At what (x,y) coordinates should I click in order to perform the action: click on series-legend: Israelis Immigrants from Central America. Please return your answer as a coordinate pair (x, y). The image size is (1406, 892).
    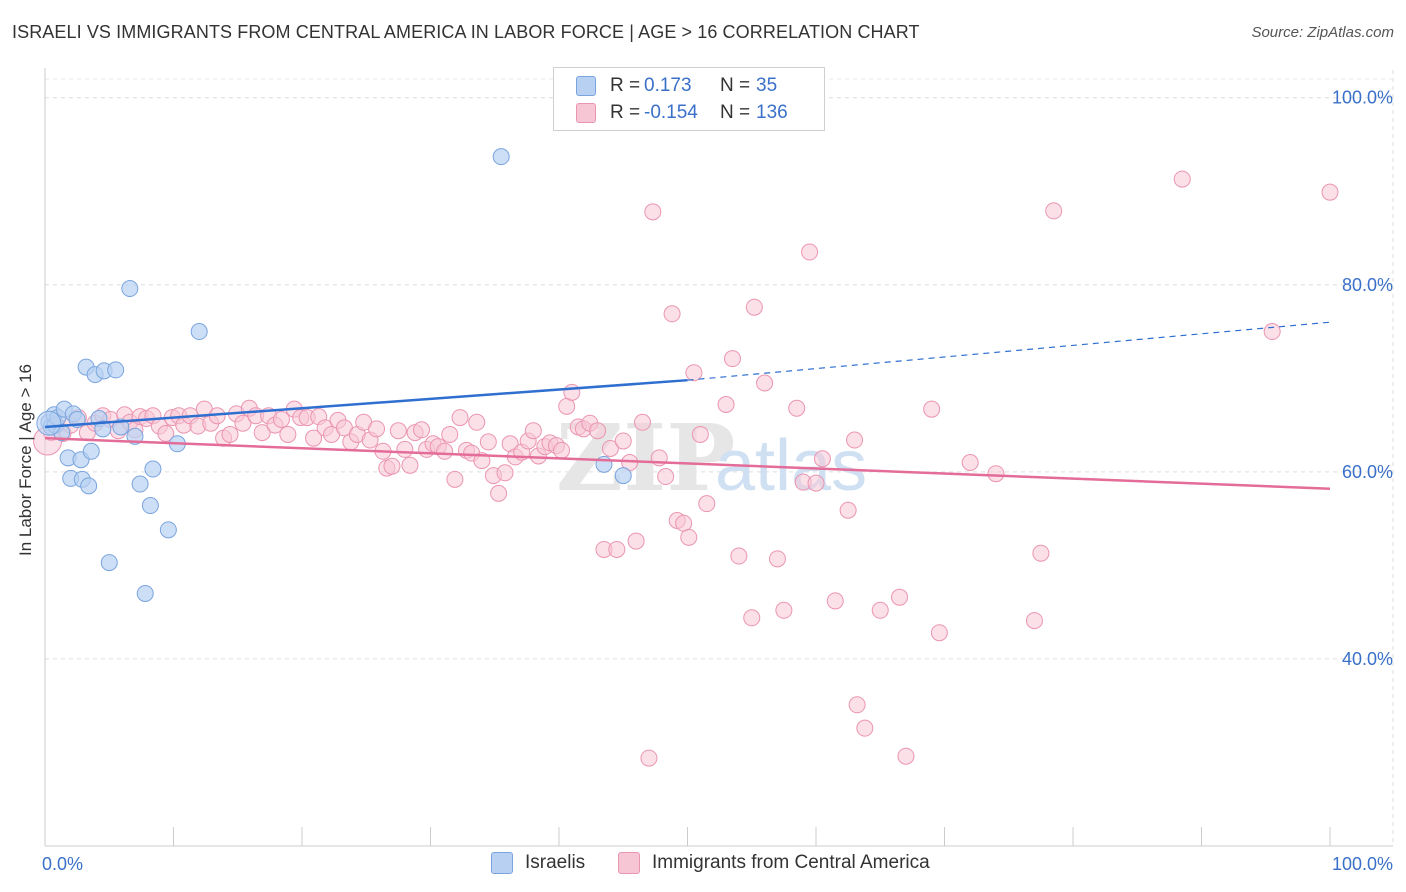
    Looking at the image, I should click on (703, 865).